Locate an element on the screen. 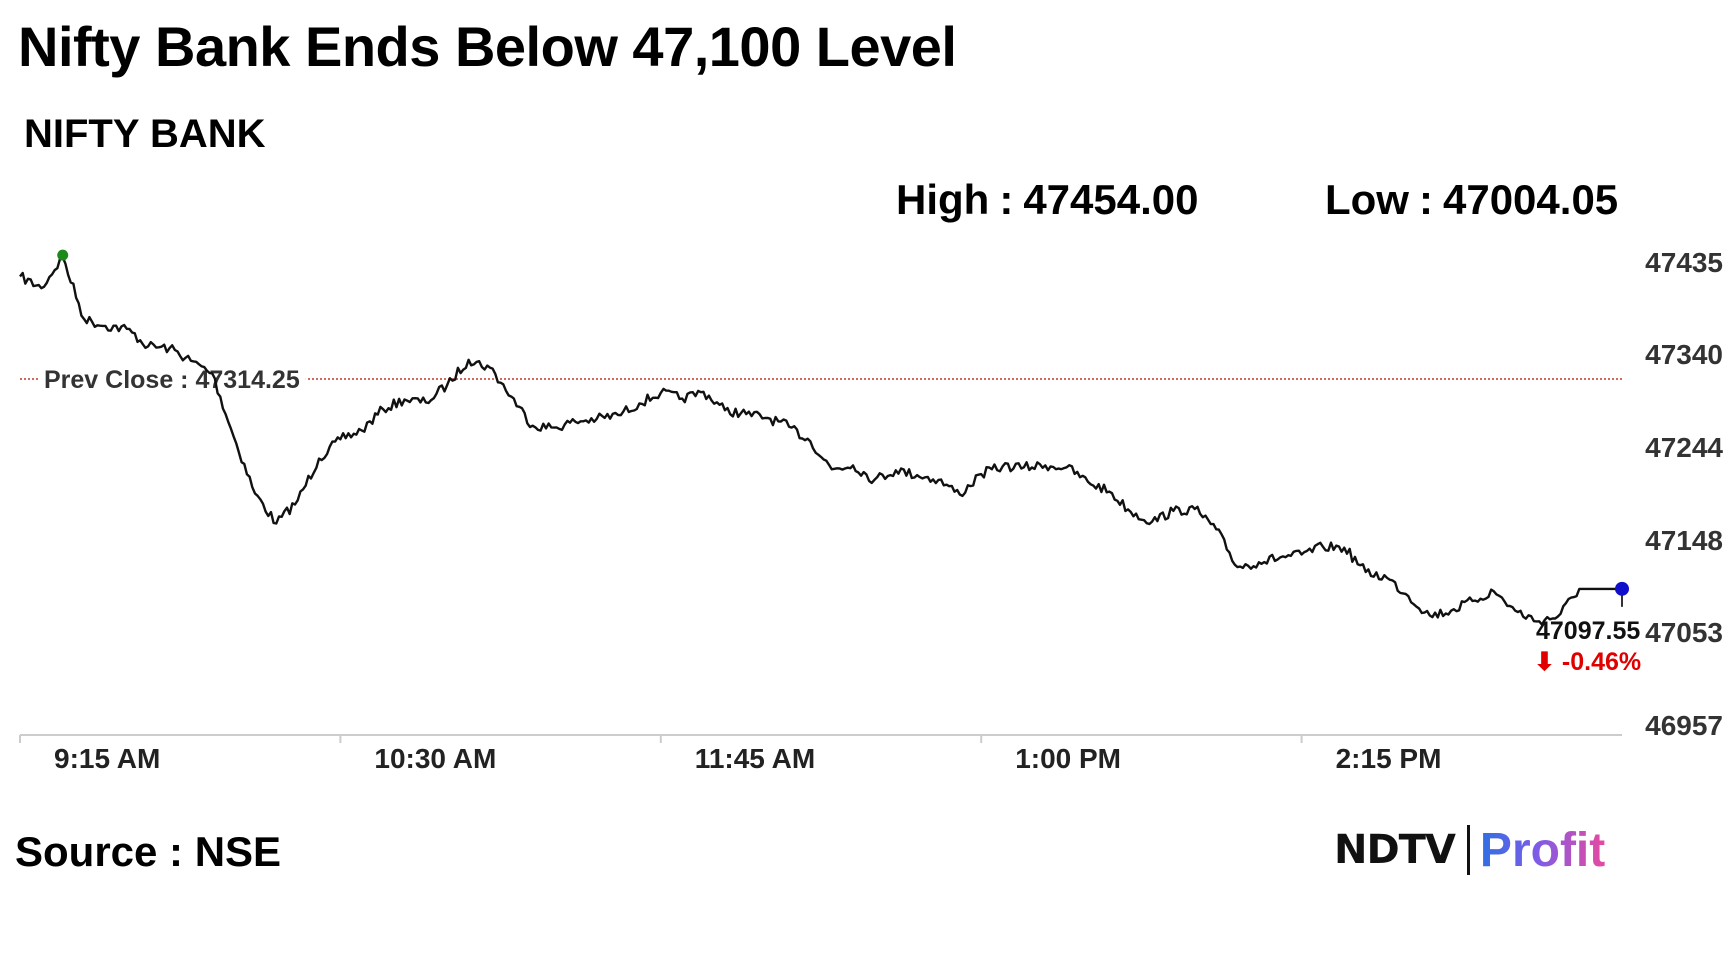 This screenshot has height=972, width=1728. y-tick-label: 46957 is located at coordinates (1684, 725).